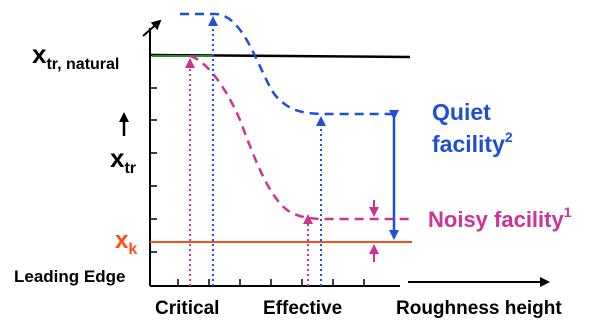 This screenshot has height=322, width=601. What do you see at coordinates (271, 282) in the screenshot?
I see `x-axis-ticks` at bounding box center [271, 282].